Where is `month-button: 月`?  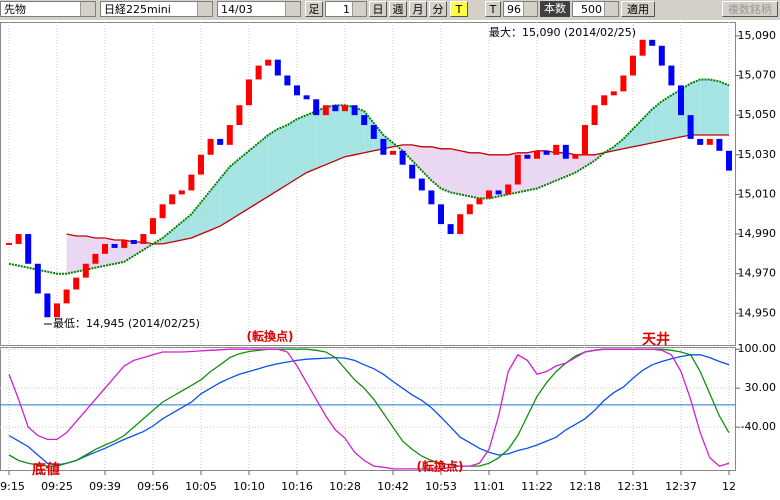
month-button: 月 is located at coordinates (418, 9).